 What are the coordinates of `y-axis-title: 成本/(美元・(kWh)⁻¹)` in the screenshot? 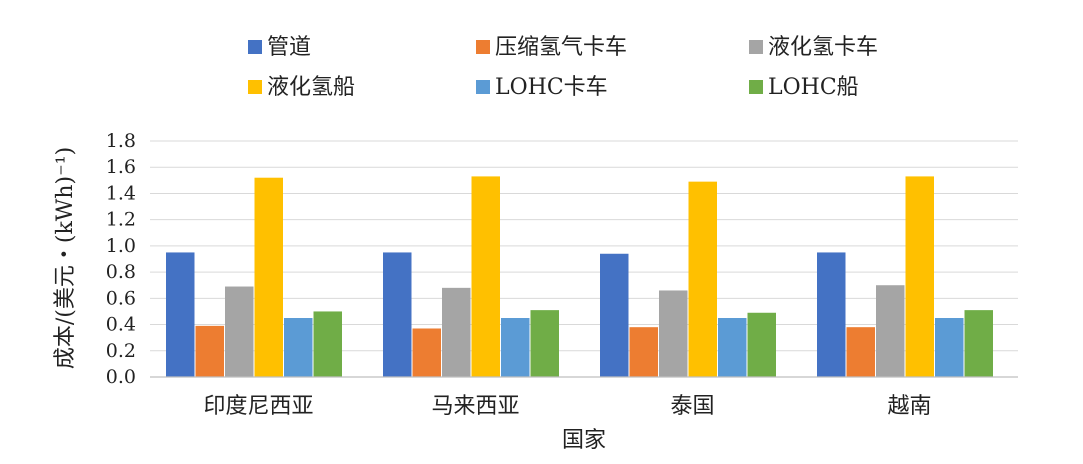 It's located at (65, 258).